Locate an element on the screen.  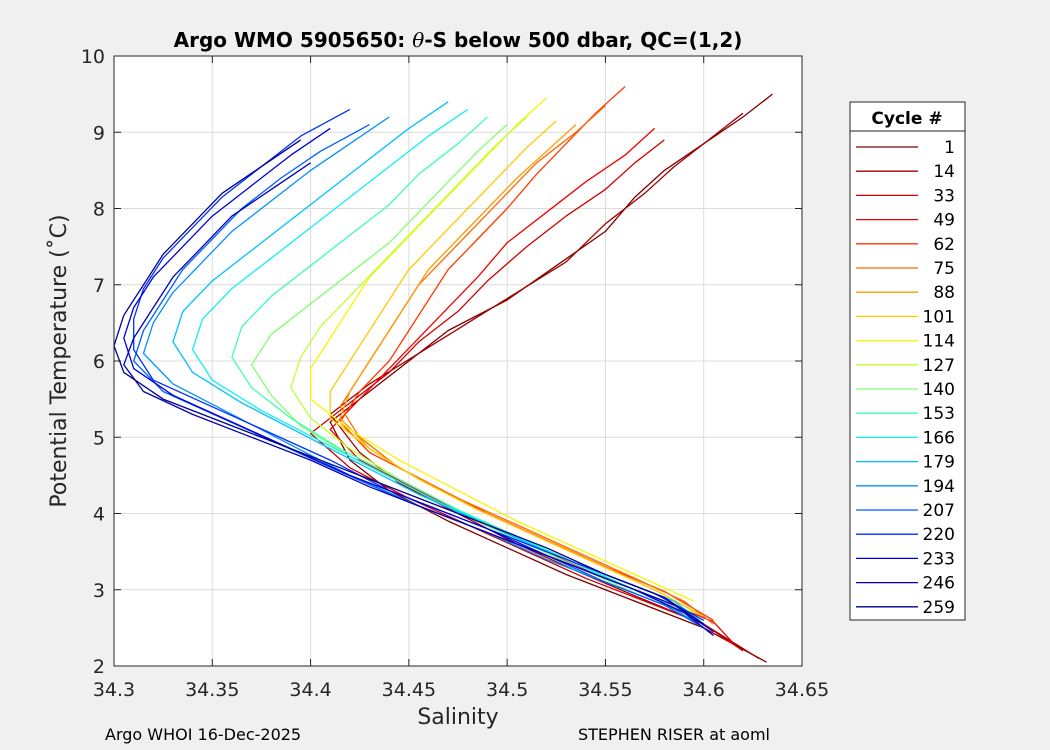
y-tick-label: 5 is located at coordinates (99, 438).